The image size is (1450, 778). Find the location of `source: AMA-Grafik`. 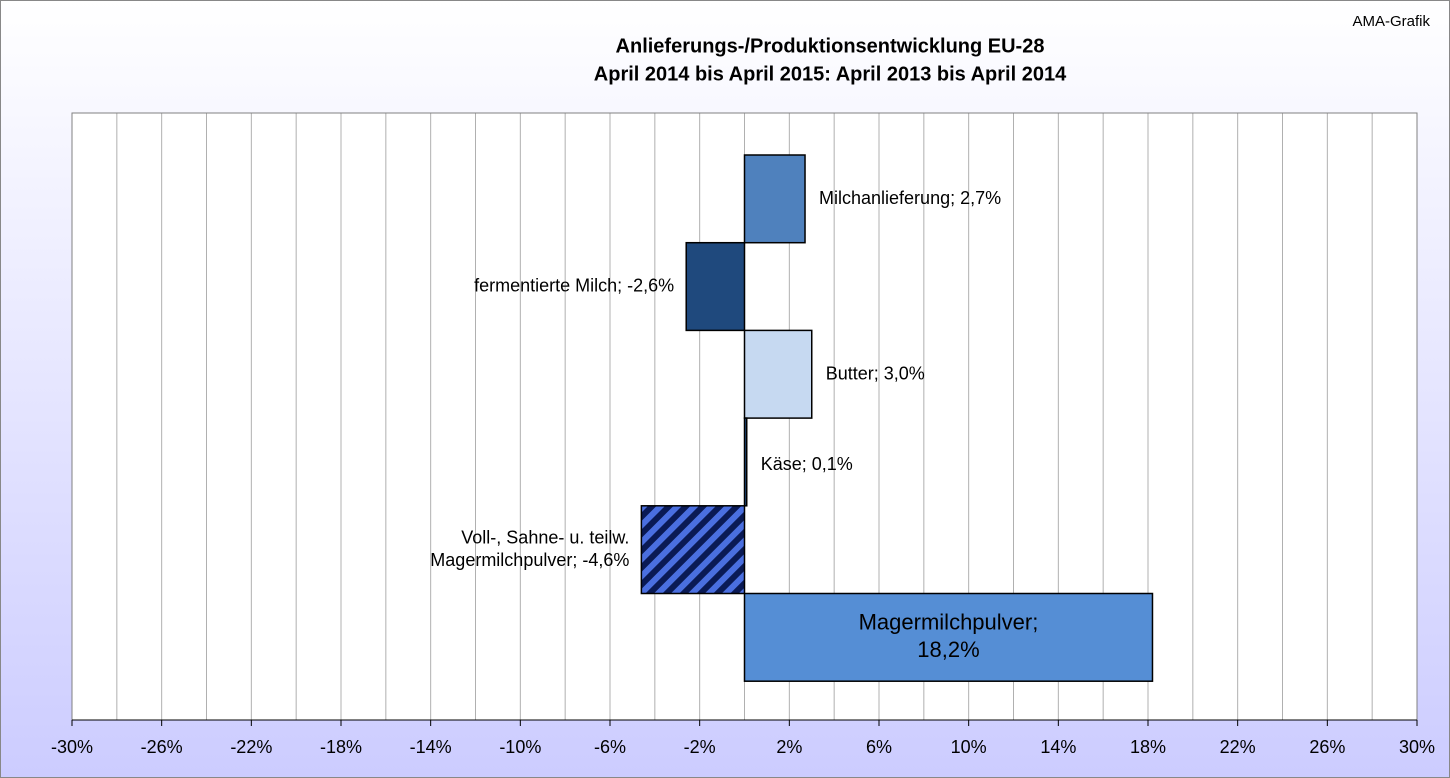

source: AMA-Grafik is located at coordinates (1391, 21).